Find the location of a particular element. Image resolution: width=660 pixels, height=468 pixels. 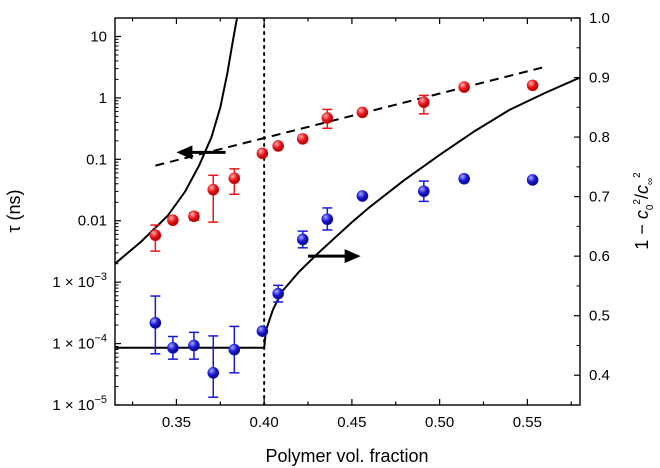

x-tick-label: 0.45 is located at coordinates (351, 422).